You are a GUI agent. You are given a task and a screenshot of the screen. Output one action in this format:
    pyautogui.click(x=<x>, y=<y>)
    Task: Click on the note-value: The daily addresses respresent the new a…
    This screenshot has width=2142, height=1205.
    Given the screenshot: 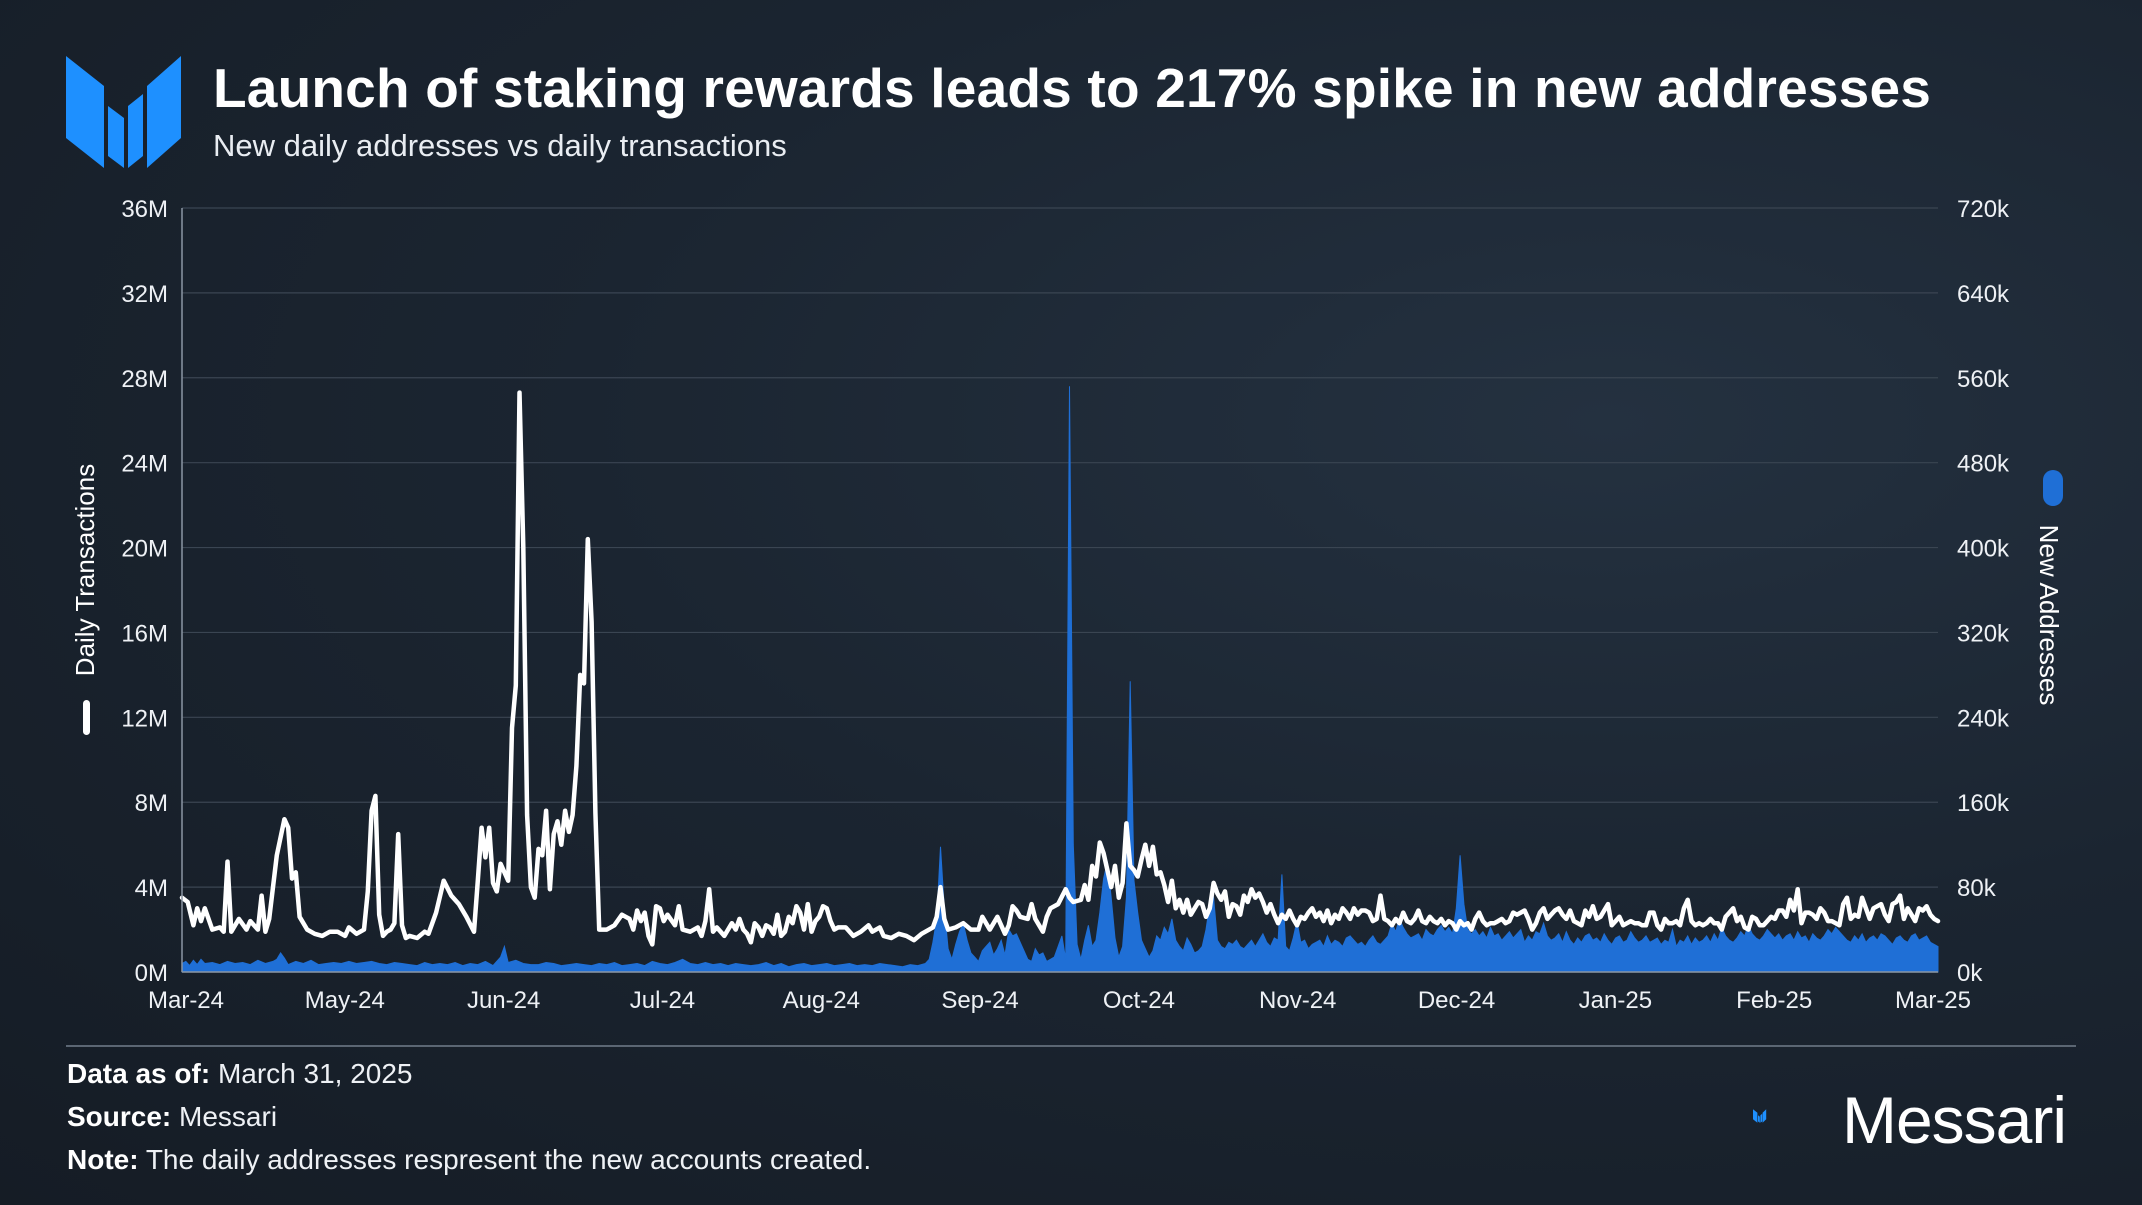 What is the action you would take?
    pyautogui.click(x=508, y=1159)
    